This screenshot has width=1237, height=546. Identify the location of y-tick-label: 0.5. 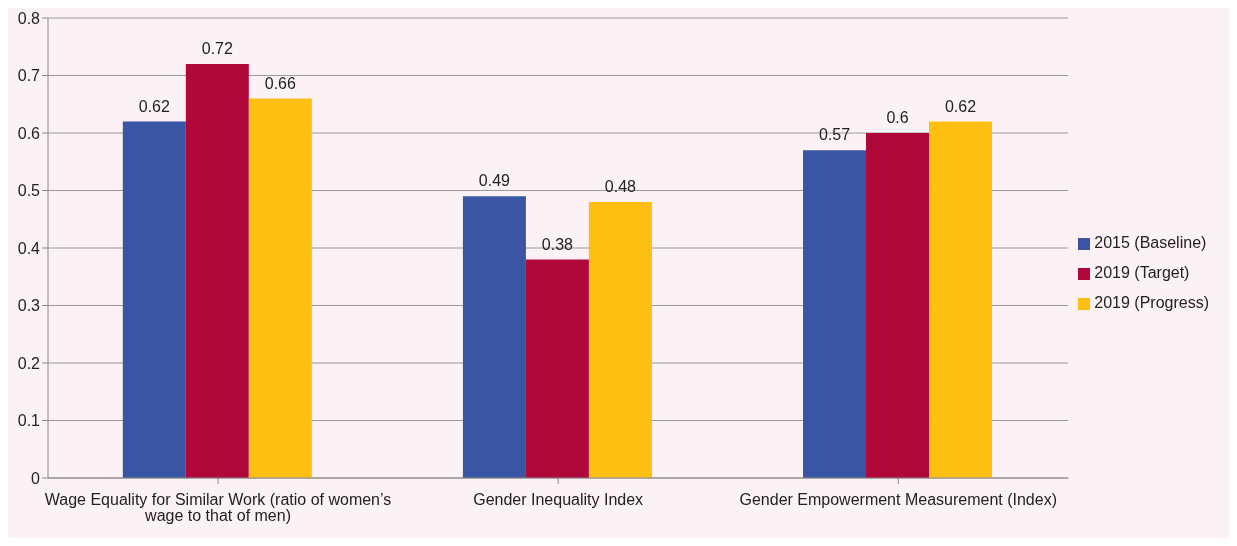
(29, 191).